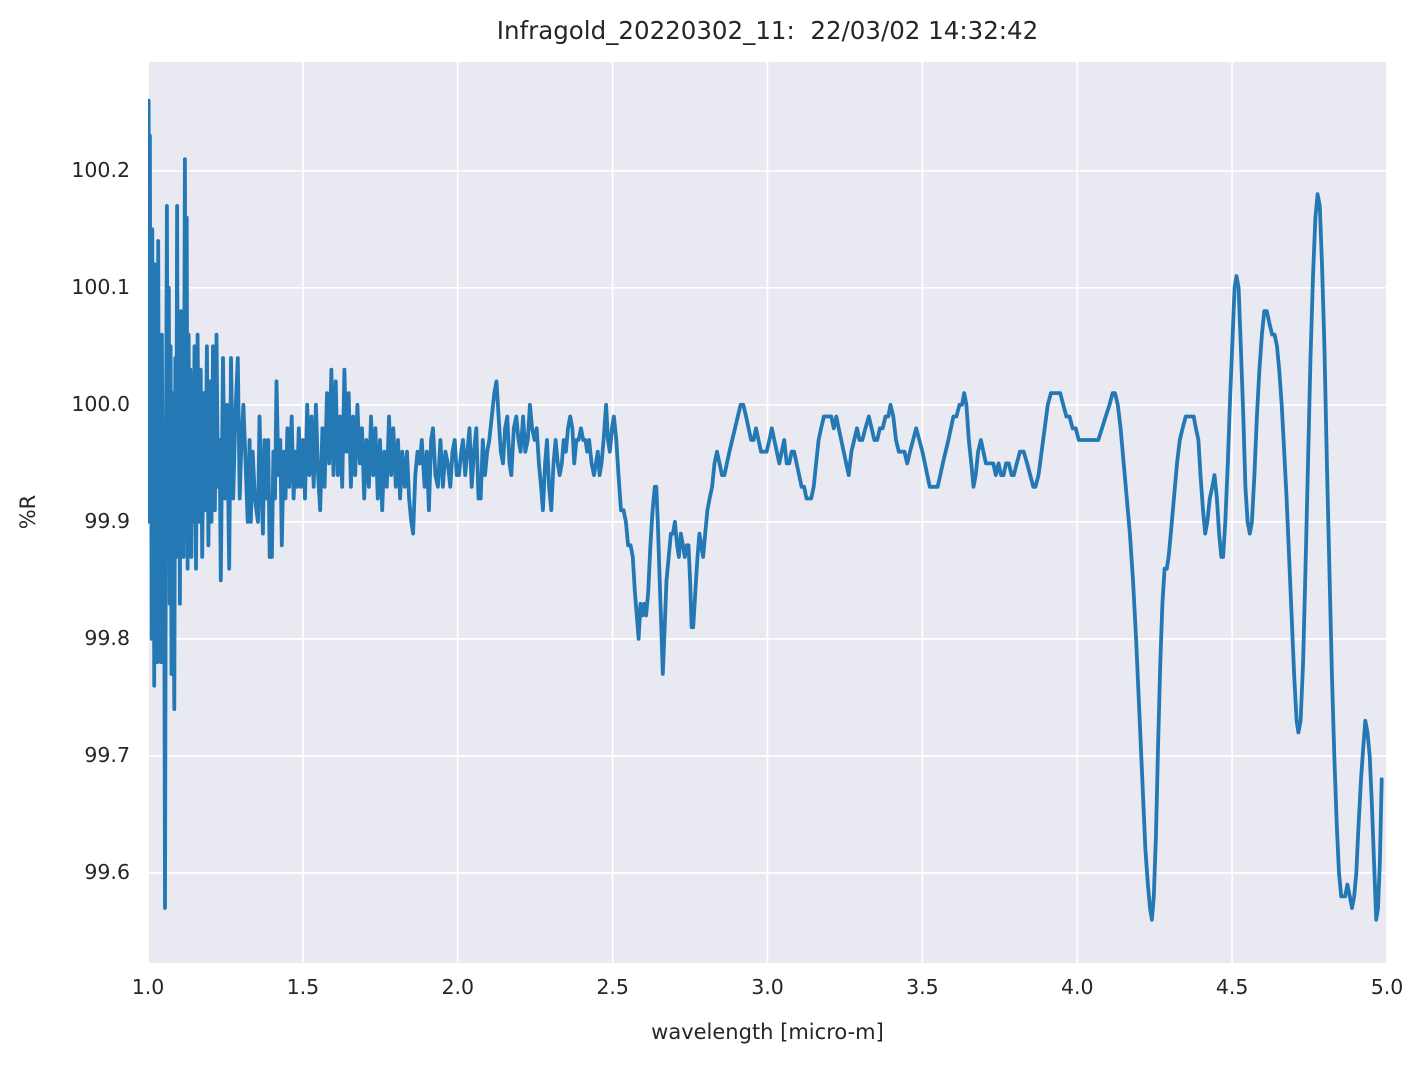 The width and height of the screenshot is (1425, 1069). What do you see at coordinates (1077, 987) in the screenshot?
I see `x-tick-label: 4.0` at bounding box center [1077, 987].